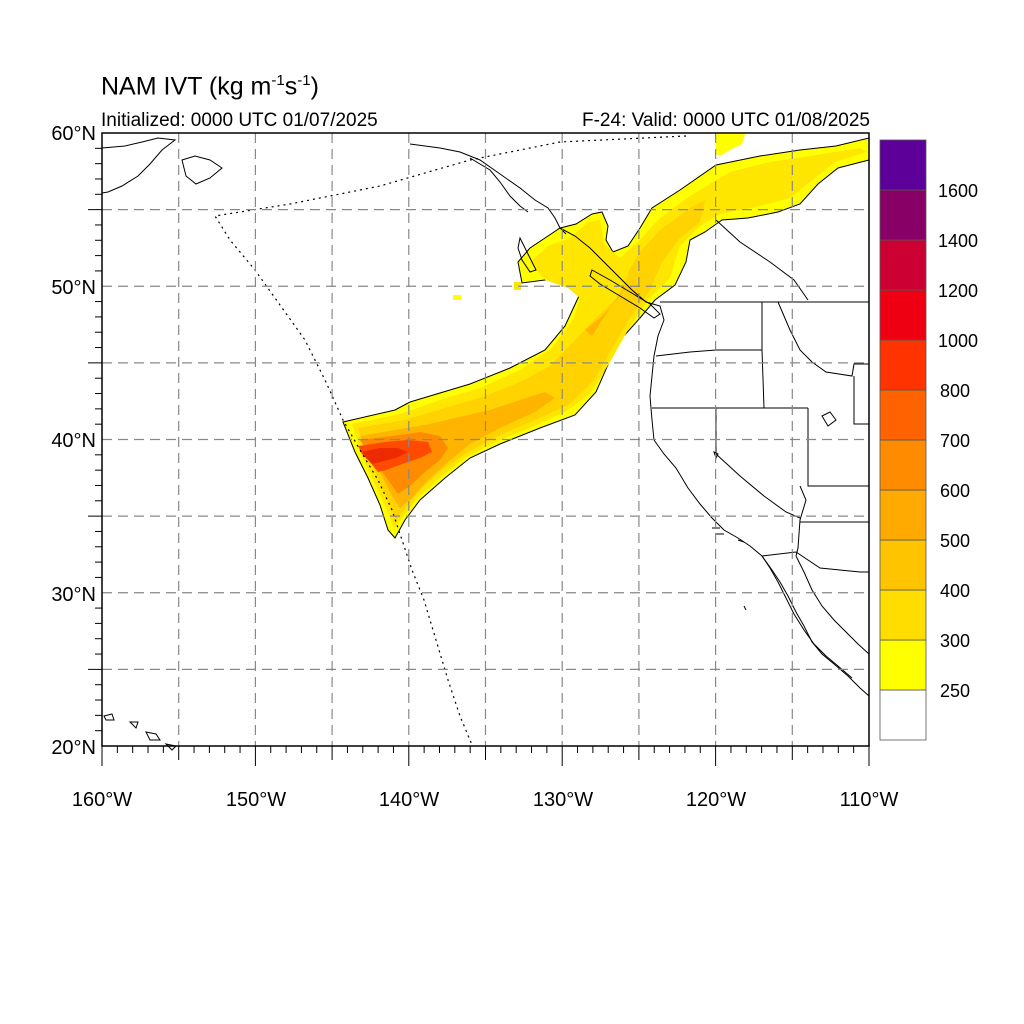 Image resolution: width=1024 pixels, height=1024 pixels. I want to click on colorbar-label: 250, so click(955, 691).